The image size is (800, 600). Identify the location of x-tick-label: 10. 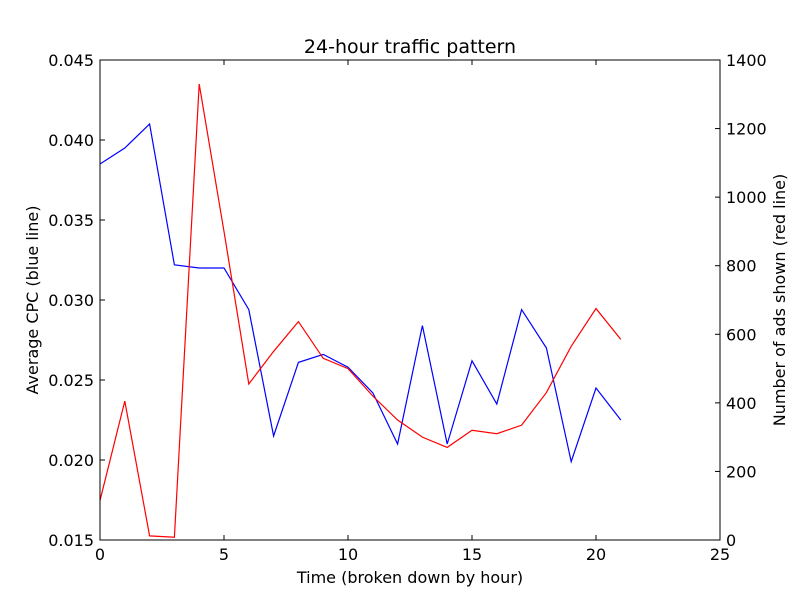
(348, 554).